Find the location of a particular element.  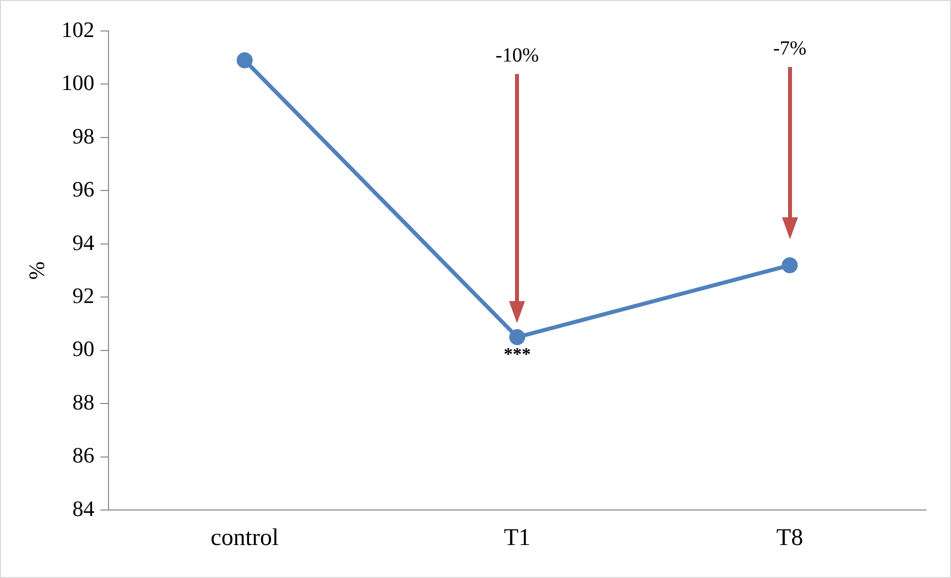

y-tick-label: 90 is located at coordinates (83, 349).